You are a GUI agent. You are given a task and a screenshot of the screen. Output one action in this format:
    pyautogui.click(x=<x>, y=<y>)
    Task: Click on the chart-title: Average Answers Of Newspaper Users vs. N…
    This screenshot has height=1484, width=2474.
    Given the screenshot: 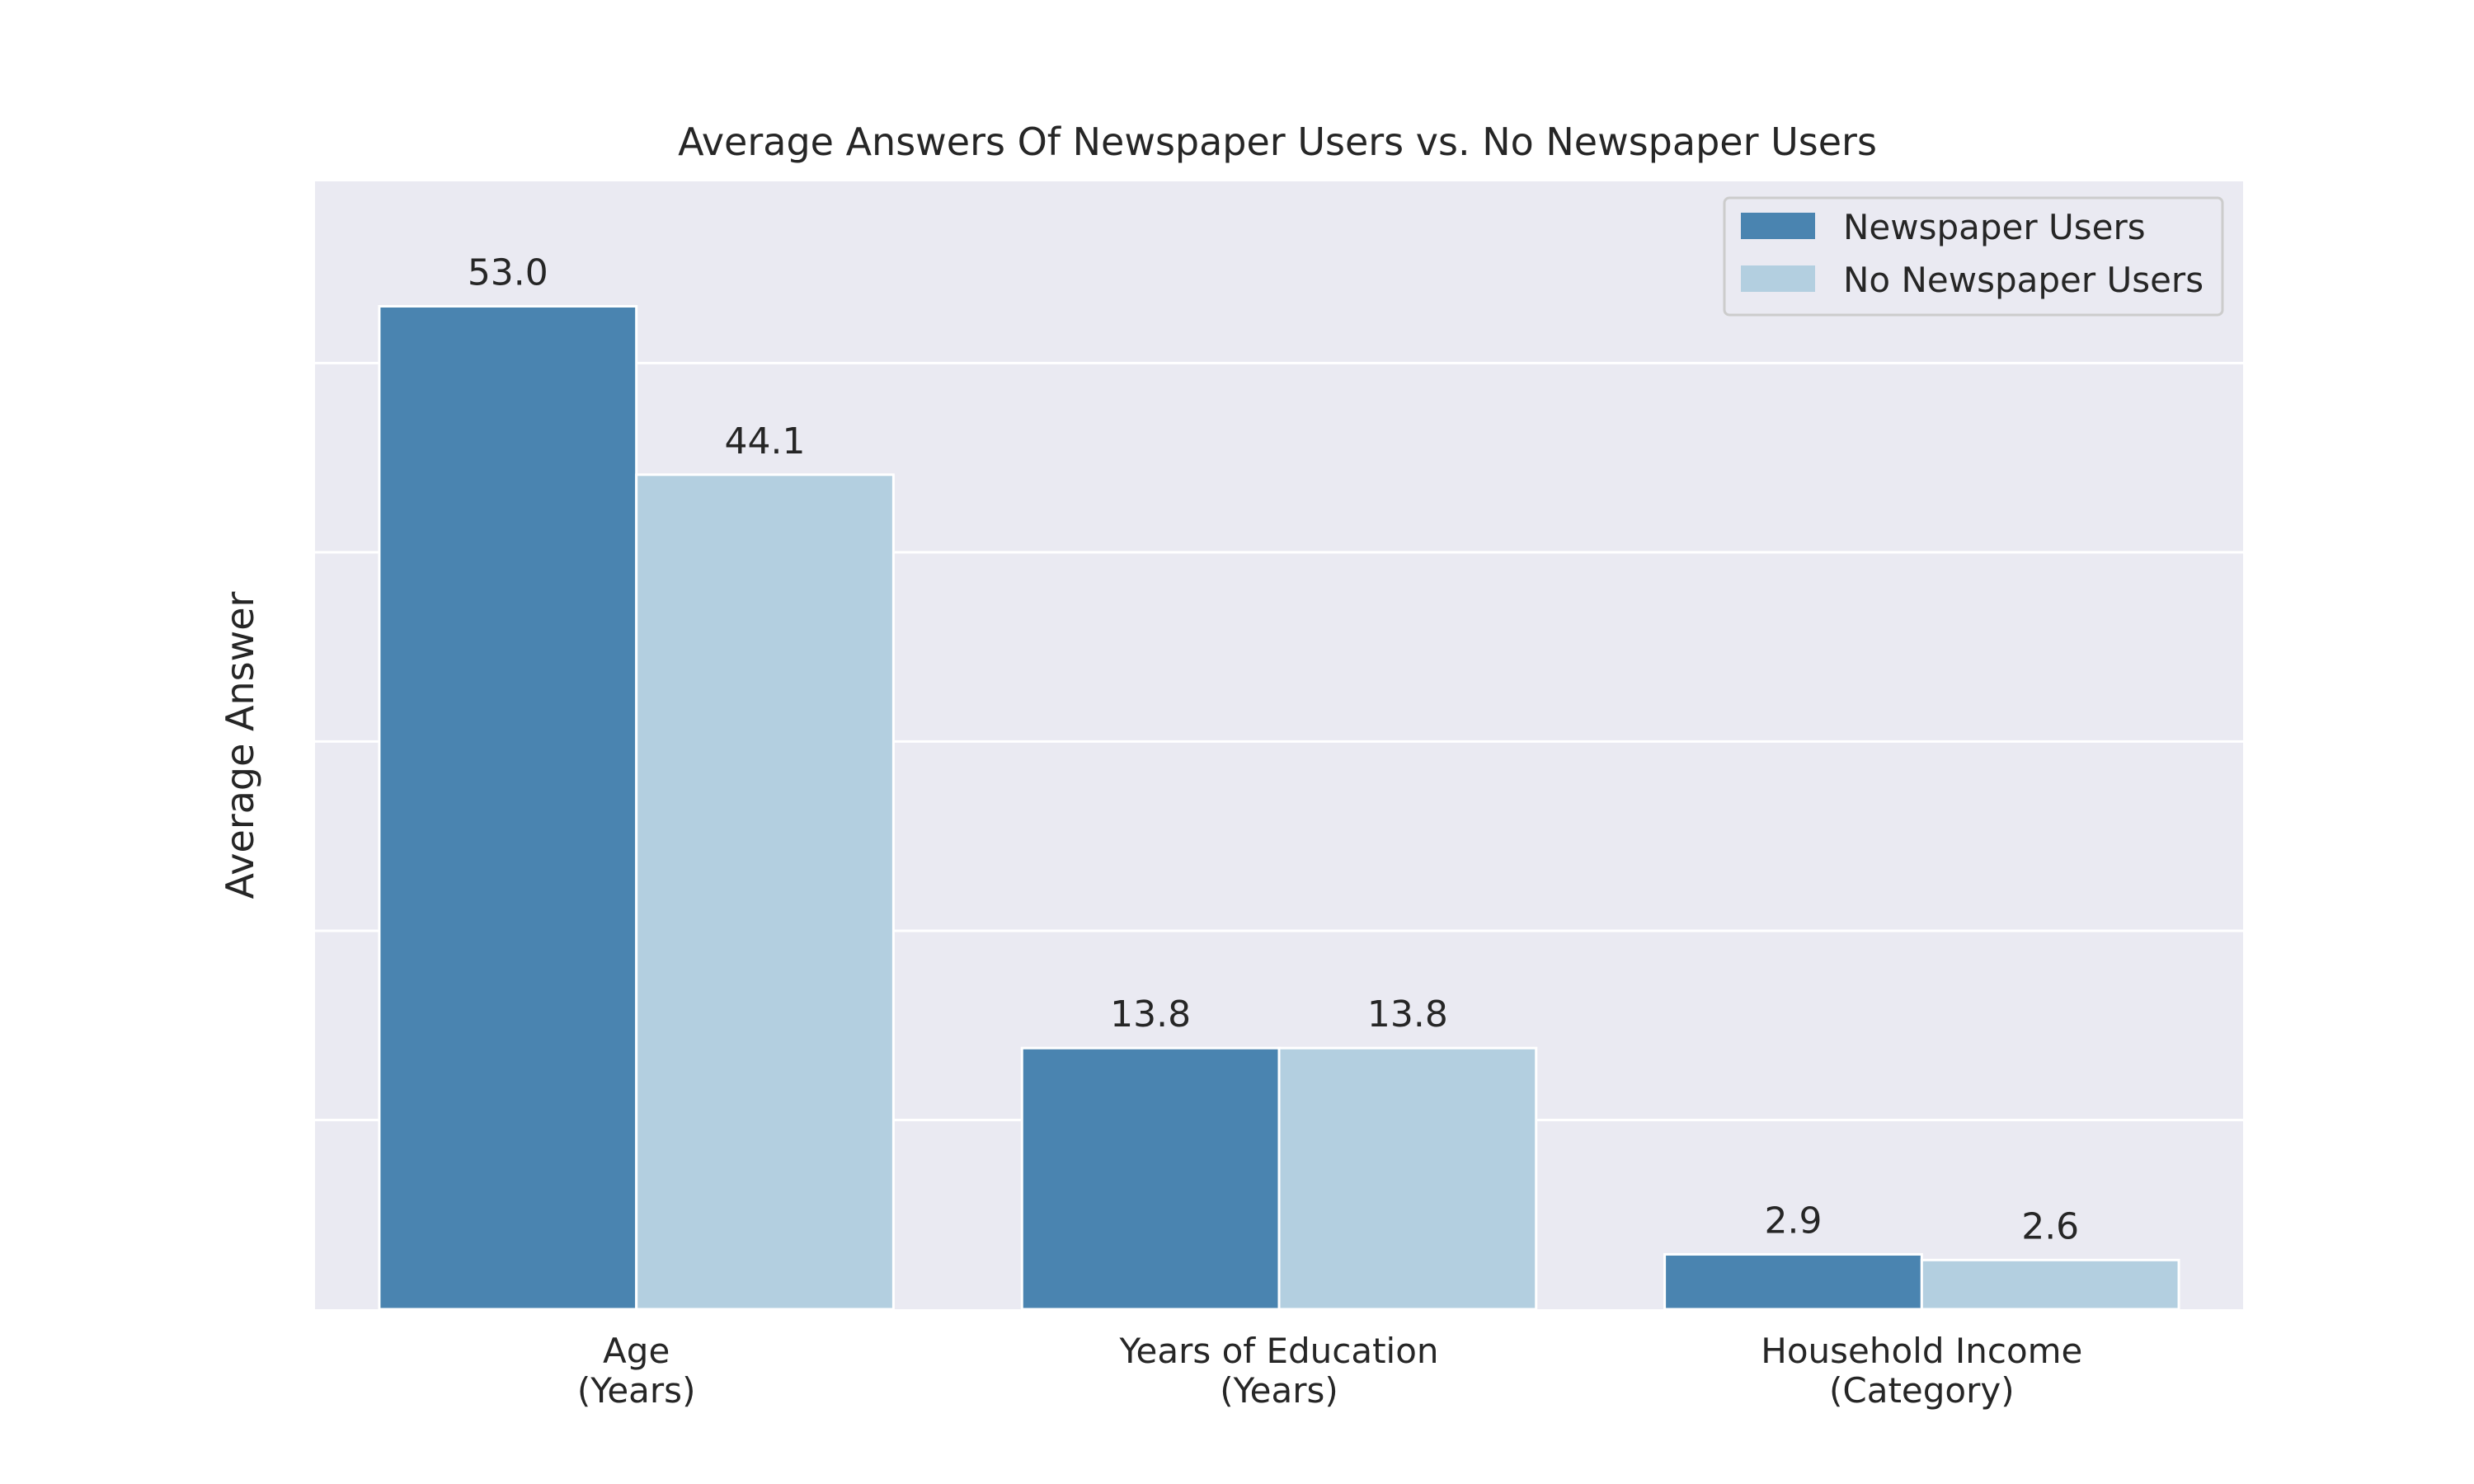 What is the action you would take?
    pyautogui.click(x=1277, y=142)
    